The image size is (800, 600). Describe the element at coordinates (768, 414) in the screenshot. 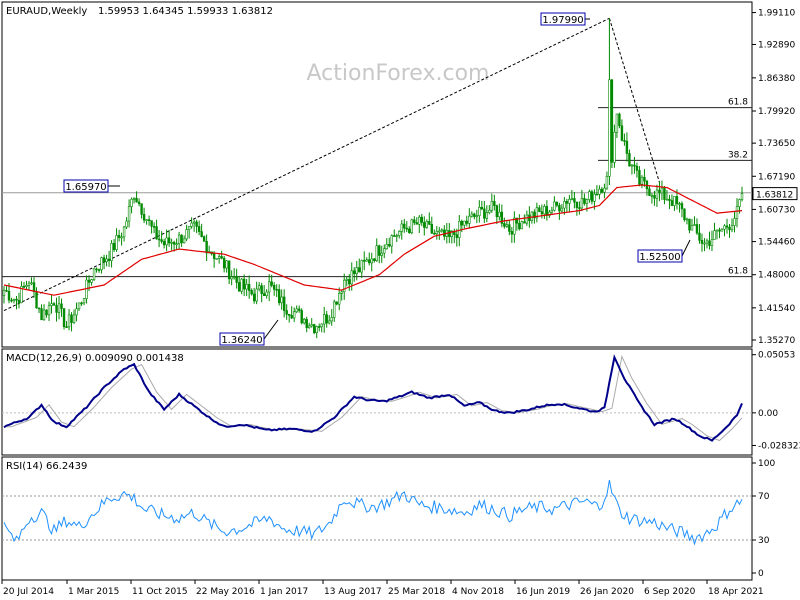

I see `macd-ytick-label: 0.00` at that location.